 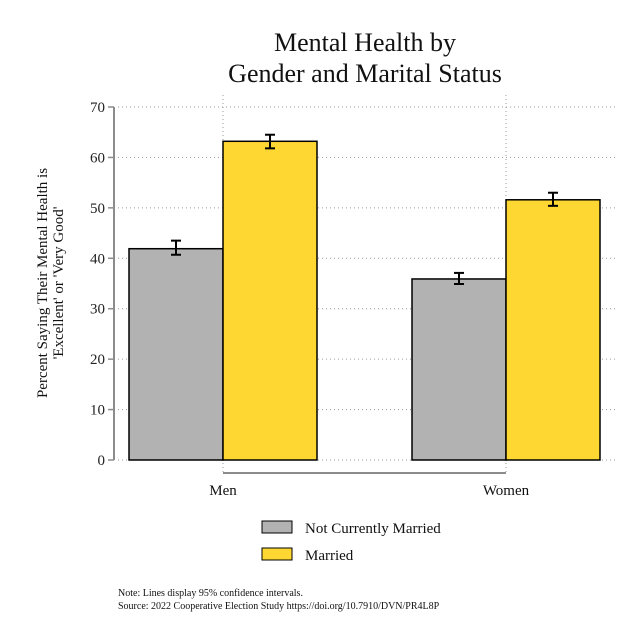 I want to click on title-line-2: Gender and Marital Status, so click(x=365, y=73).